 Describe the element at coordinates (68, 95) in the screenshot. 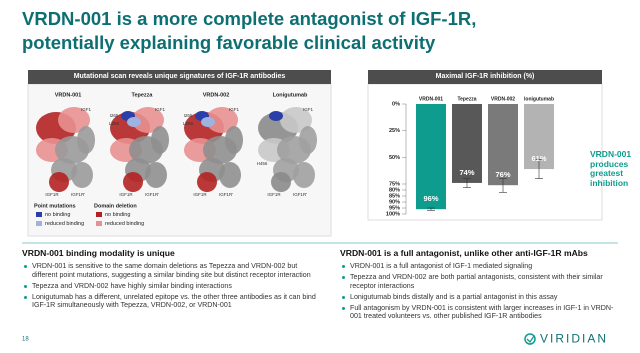

I see `antibody-name: VRDN-001` at that location.